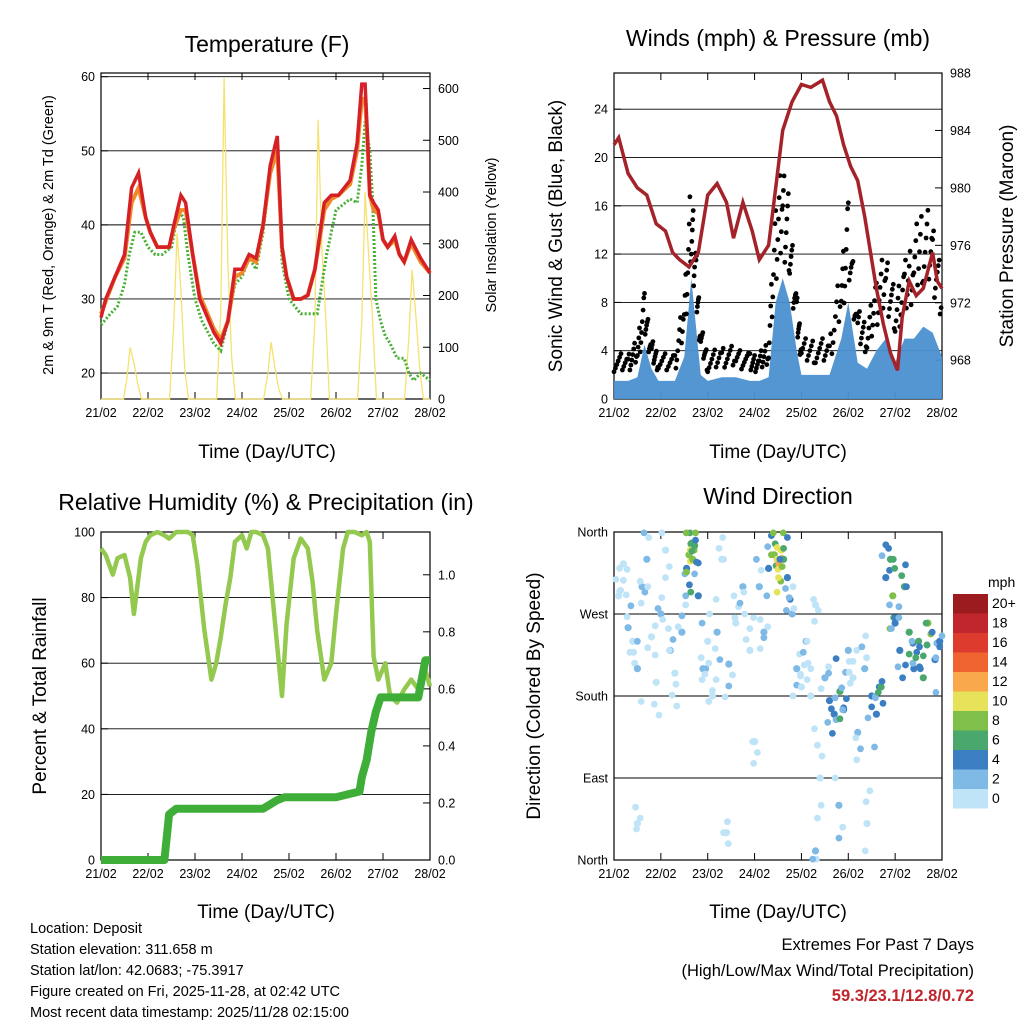 This screenshot has width=1024, height=1024. Describe the element at coordinates (429, 874) in the screenshot. I see `rh-xtick-label: 28/02` at that location.